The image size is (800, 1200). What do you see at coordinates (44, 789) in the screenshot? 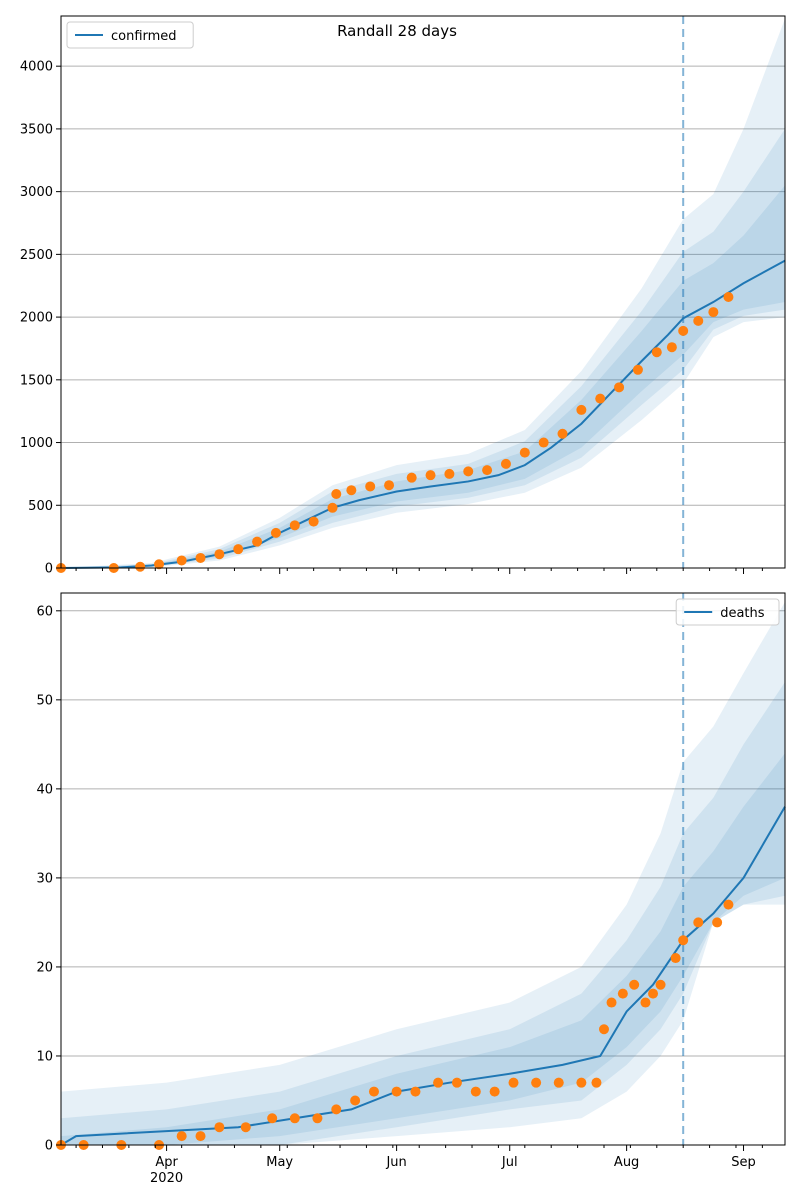
I see `y-tick-label: 40` at bounding box center [44, 789].